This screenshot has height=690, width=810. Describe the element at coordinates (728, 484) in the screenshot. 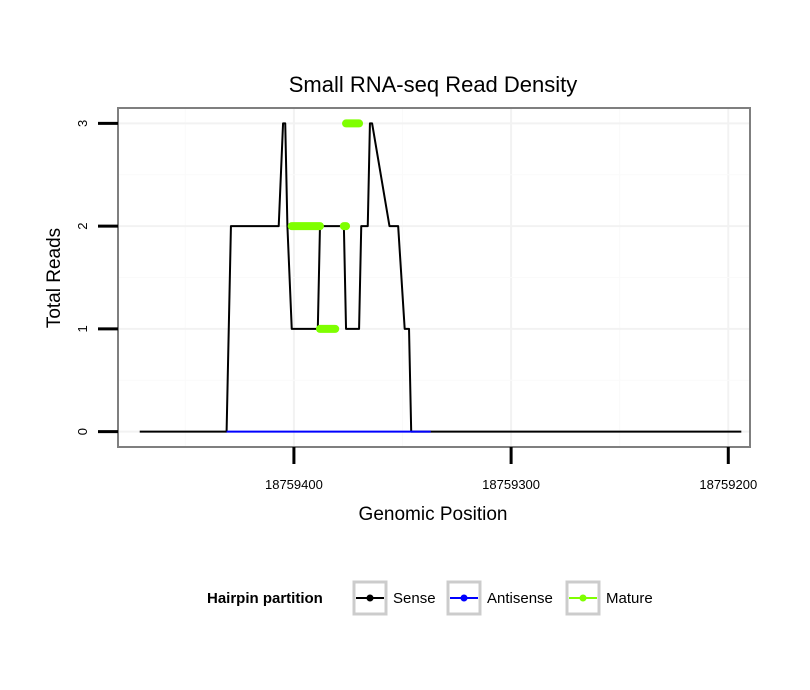

I see `x-tick-label-2: 18759200` at that location.